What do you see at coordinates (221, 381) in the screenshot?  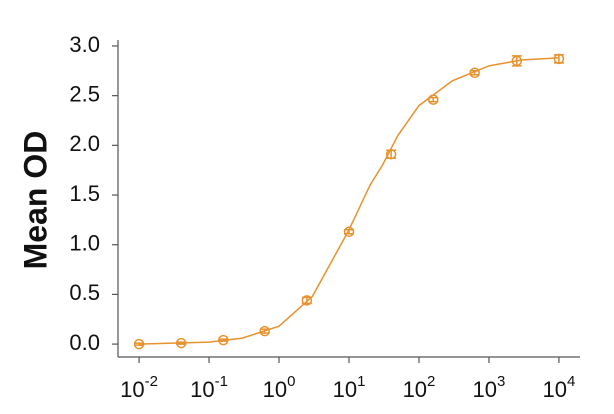 I see `tick-exponent: -1` at bounding box center [221, 381].